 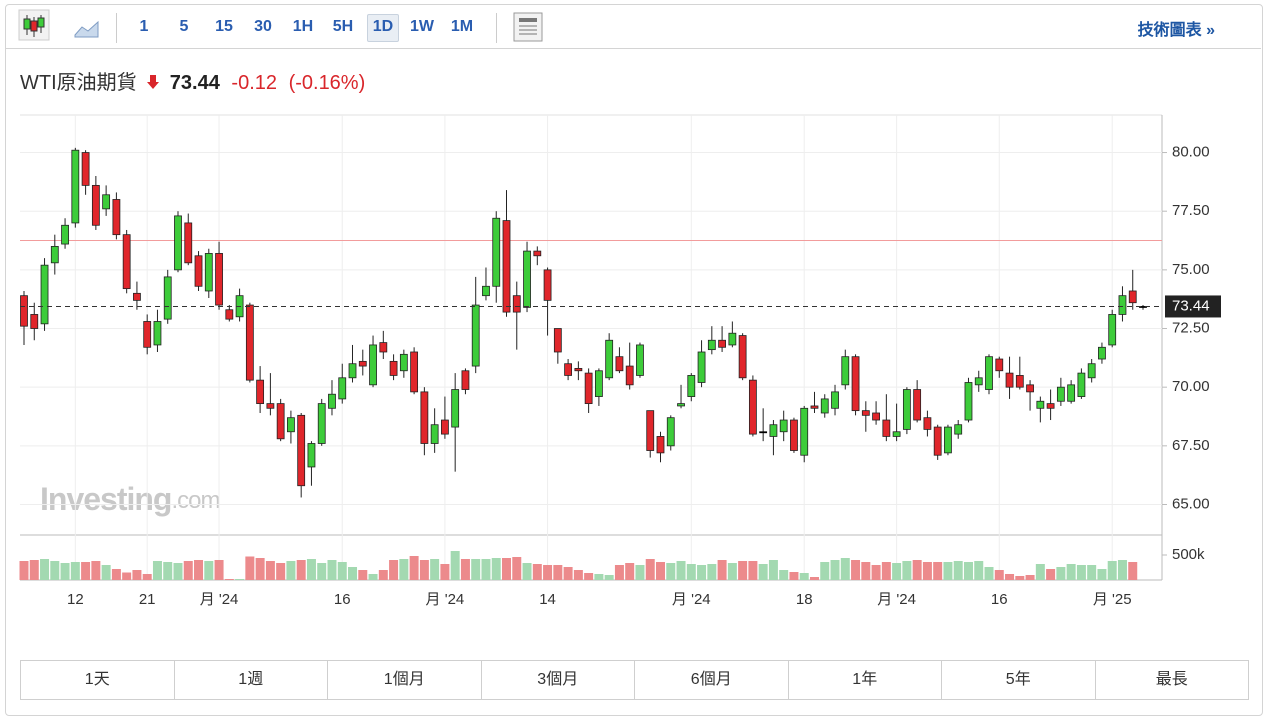 What do you see at coordinates (633, 27) in the screenshot?
I see `toolbar: 技術圖表 » 1 5 15 30 1H 5H 1D 1W 1M` at bounding box center [633, 27].